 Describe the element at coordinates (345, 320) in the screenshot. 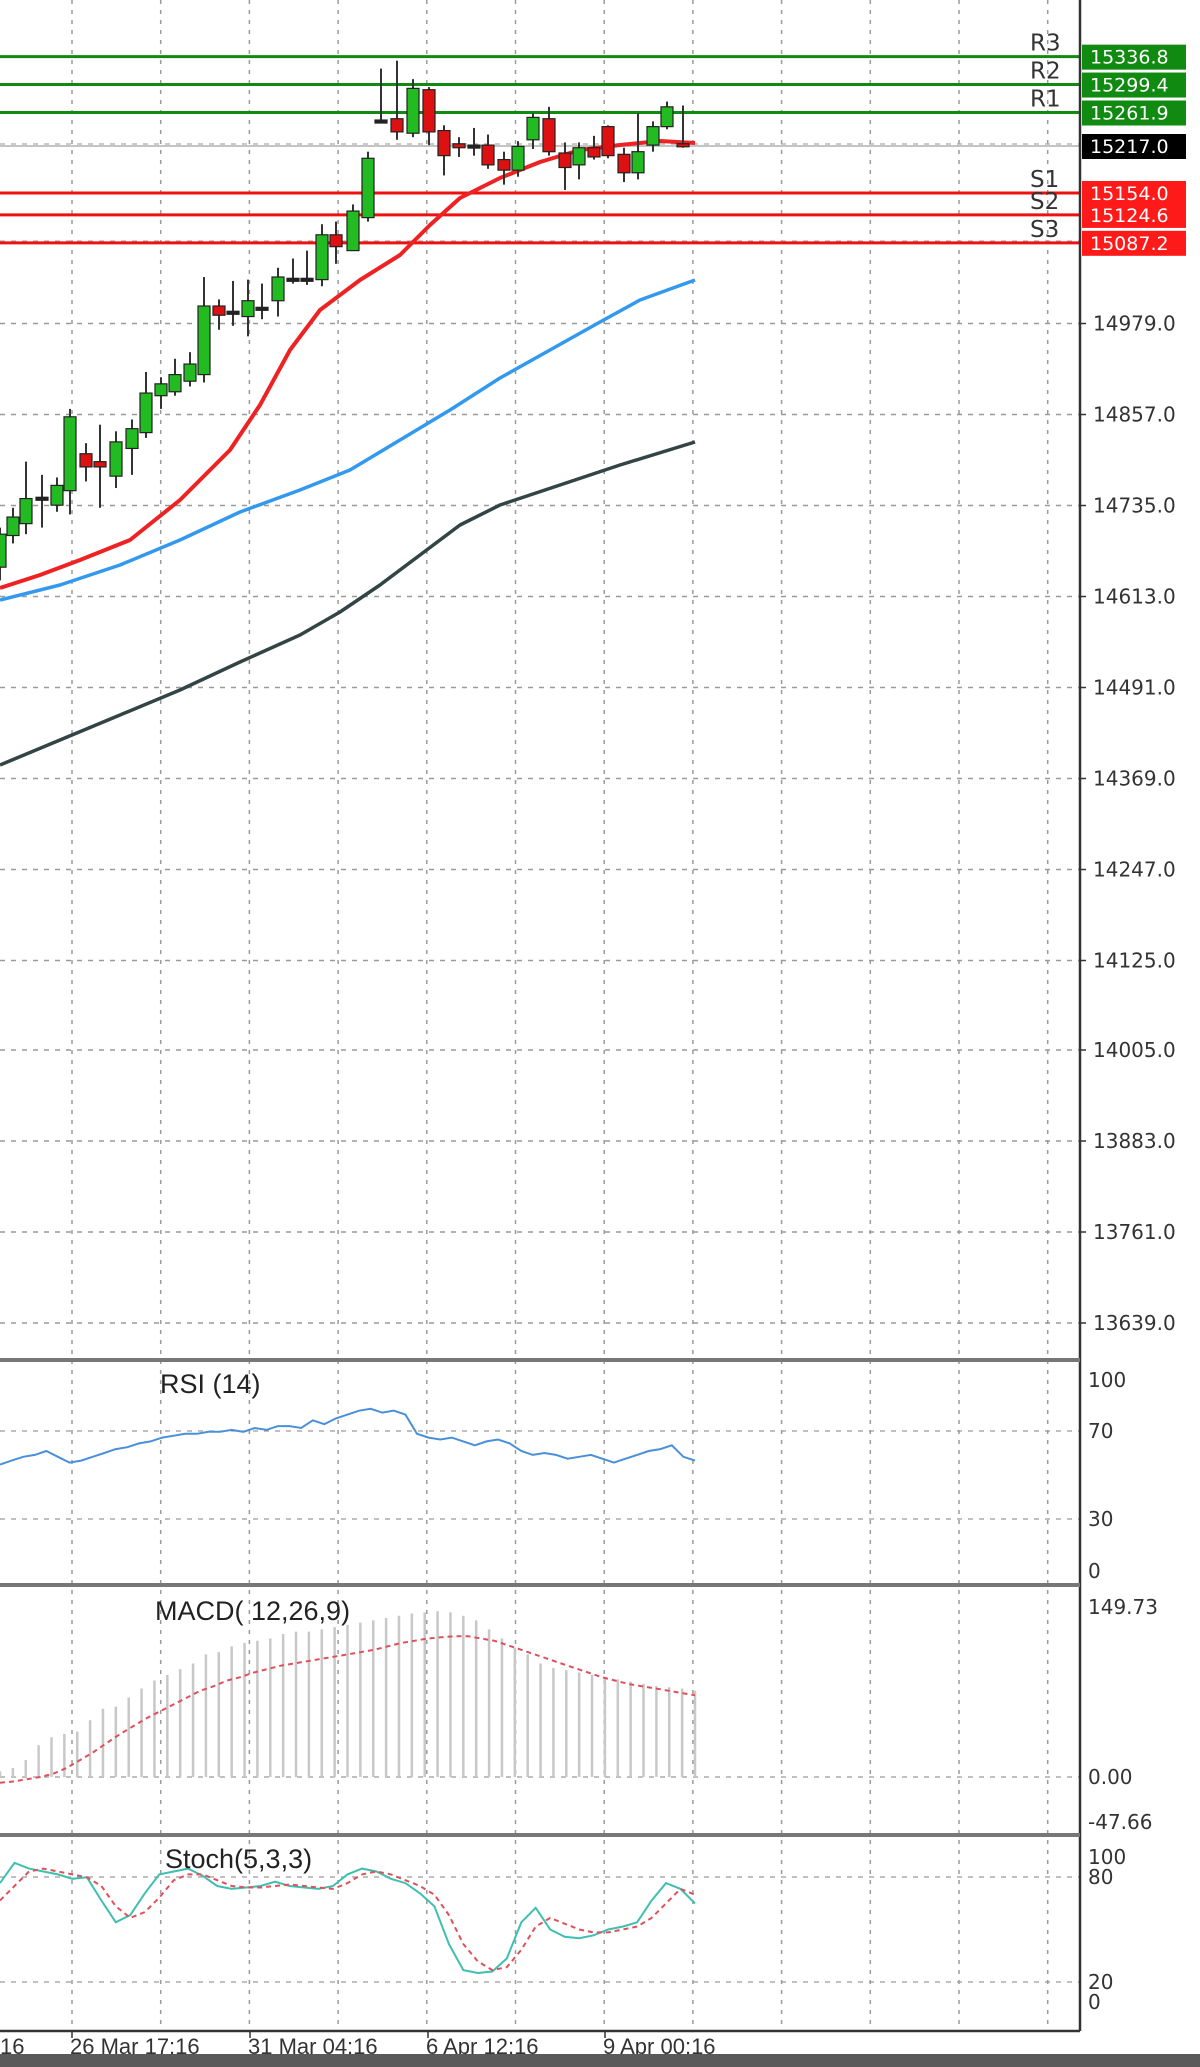

I see `price-candles` at that location.